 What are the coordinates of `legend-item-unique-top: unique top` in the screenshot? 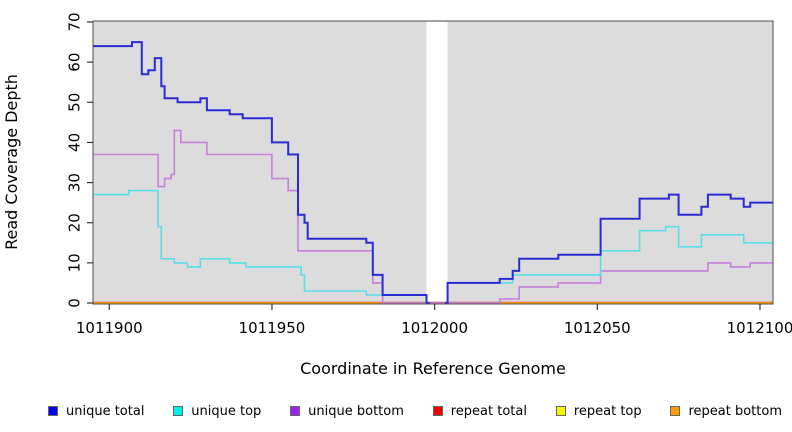 It's located at (217, 411).